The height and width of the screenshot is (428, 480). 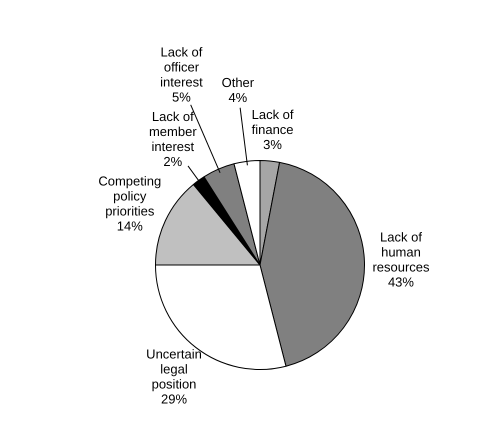 I want to click on slice-label: Lack of officer interest, so click(x=182, y=67).